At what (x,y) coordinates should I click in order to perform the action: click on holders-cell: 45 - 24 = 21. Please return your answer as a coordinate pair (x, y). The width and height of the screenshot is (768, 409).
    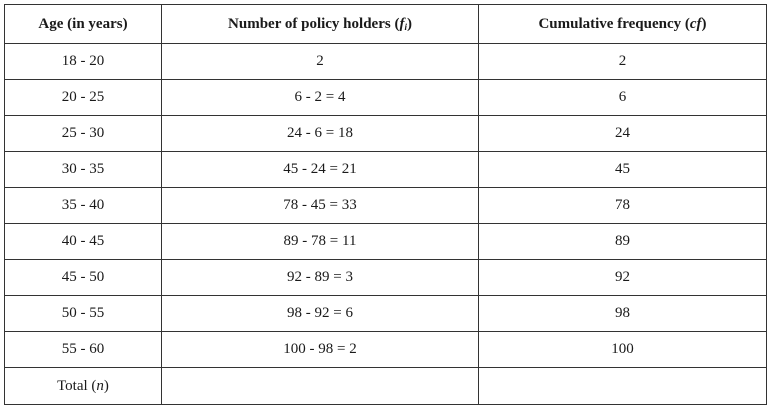
    Looking at the image, I should click on (320, 169).